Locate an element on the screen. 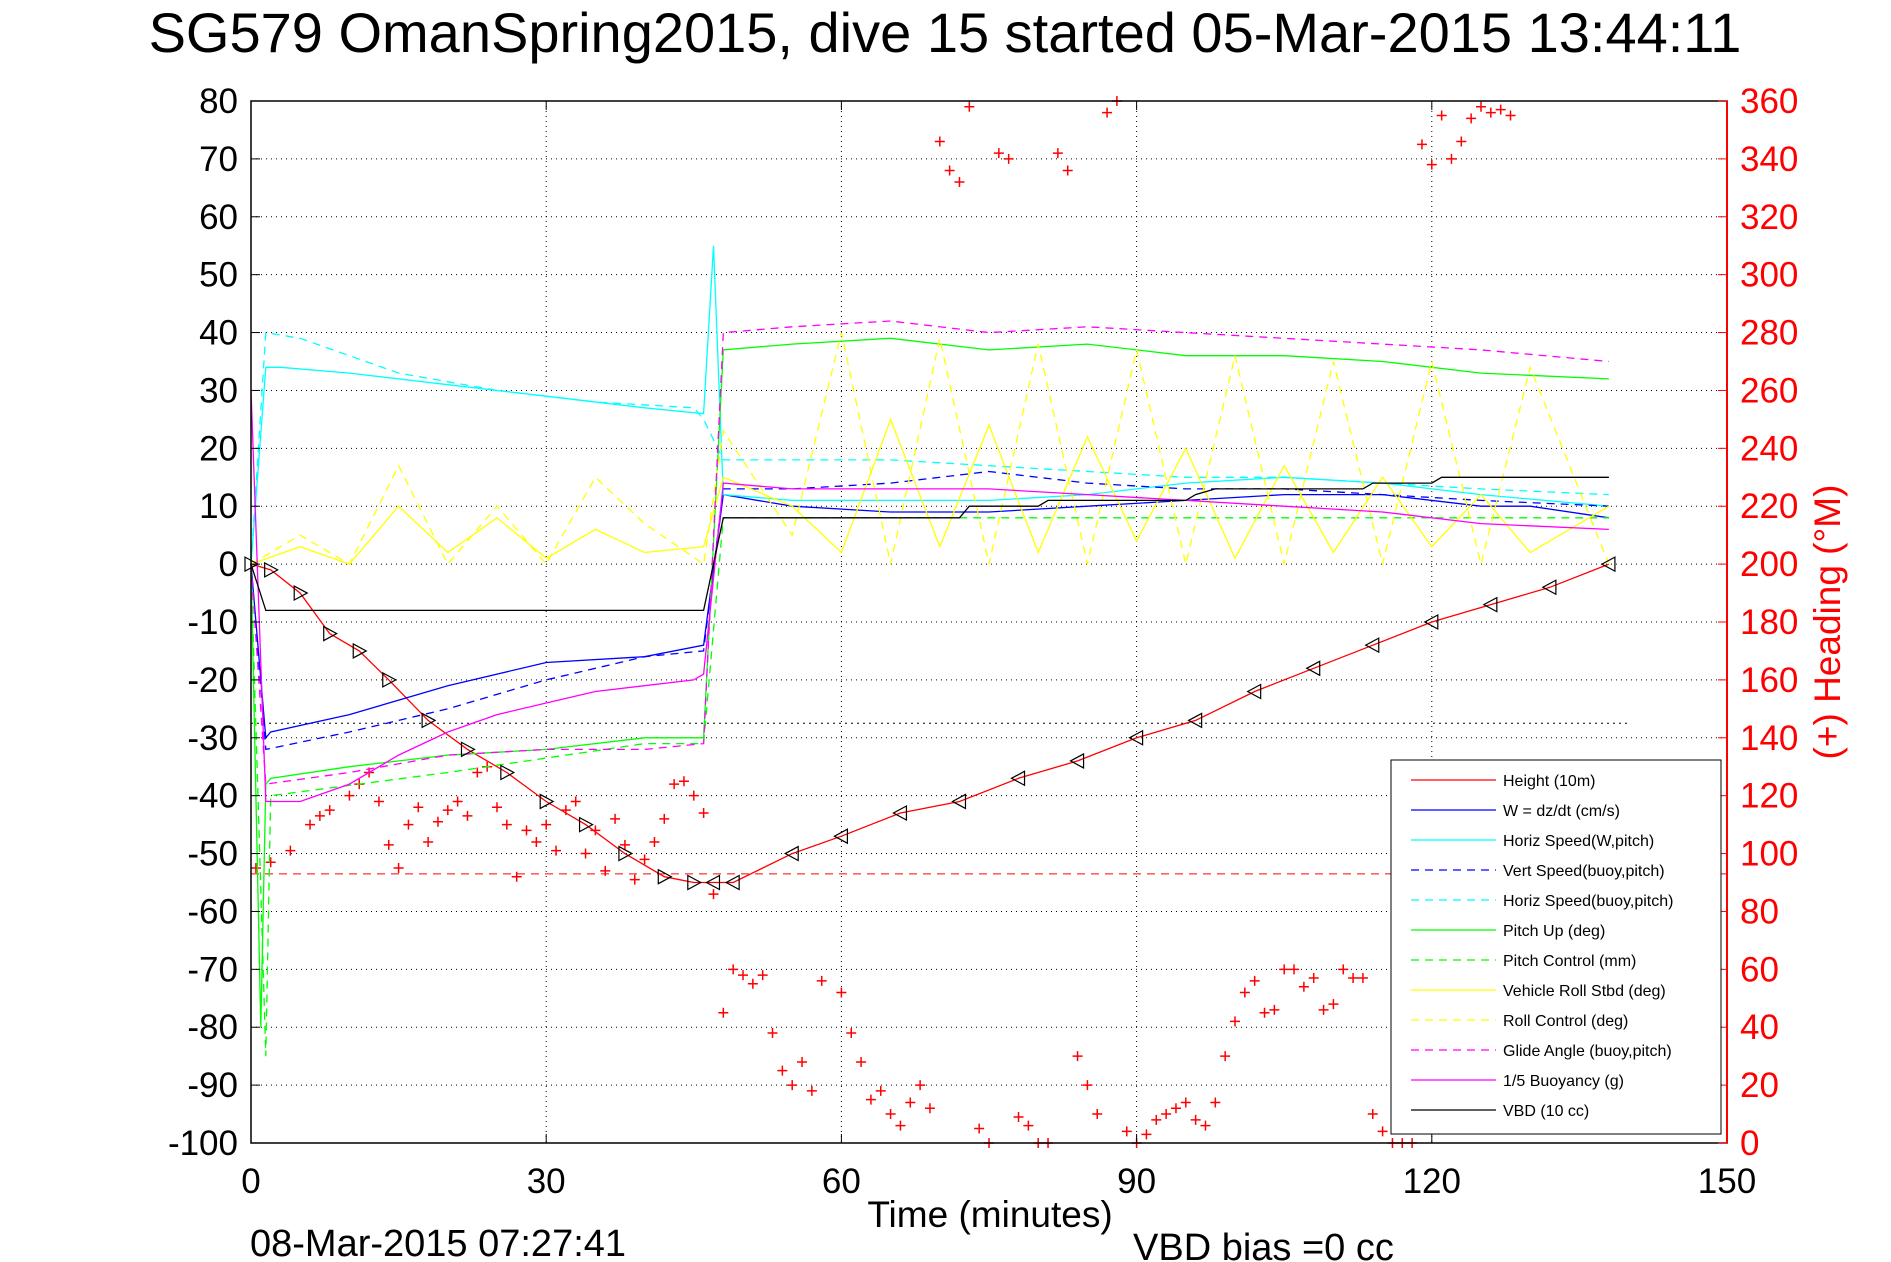  right-tick-label: 300 is located at coordinates (1769, 275).